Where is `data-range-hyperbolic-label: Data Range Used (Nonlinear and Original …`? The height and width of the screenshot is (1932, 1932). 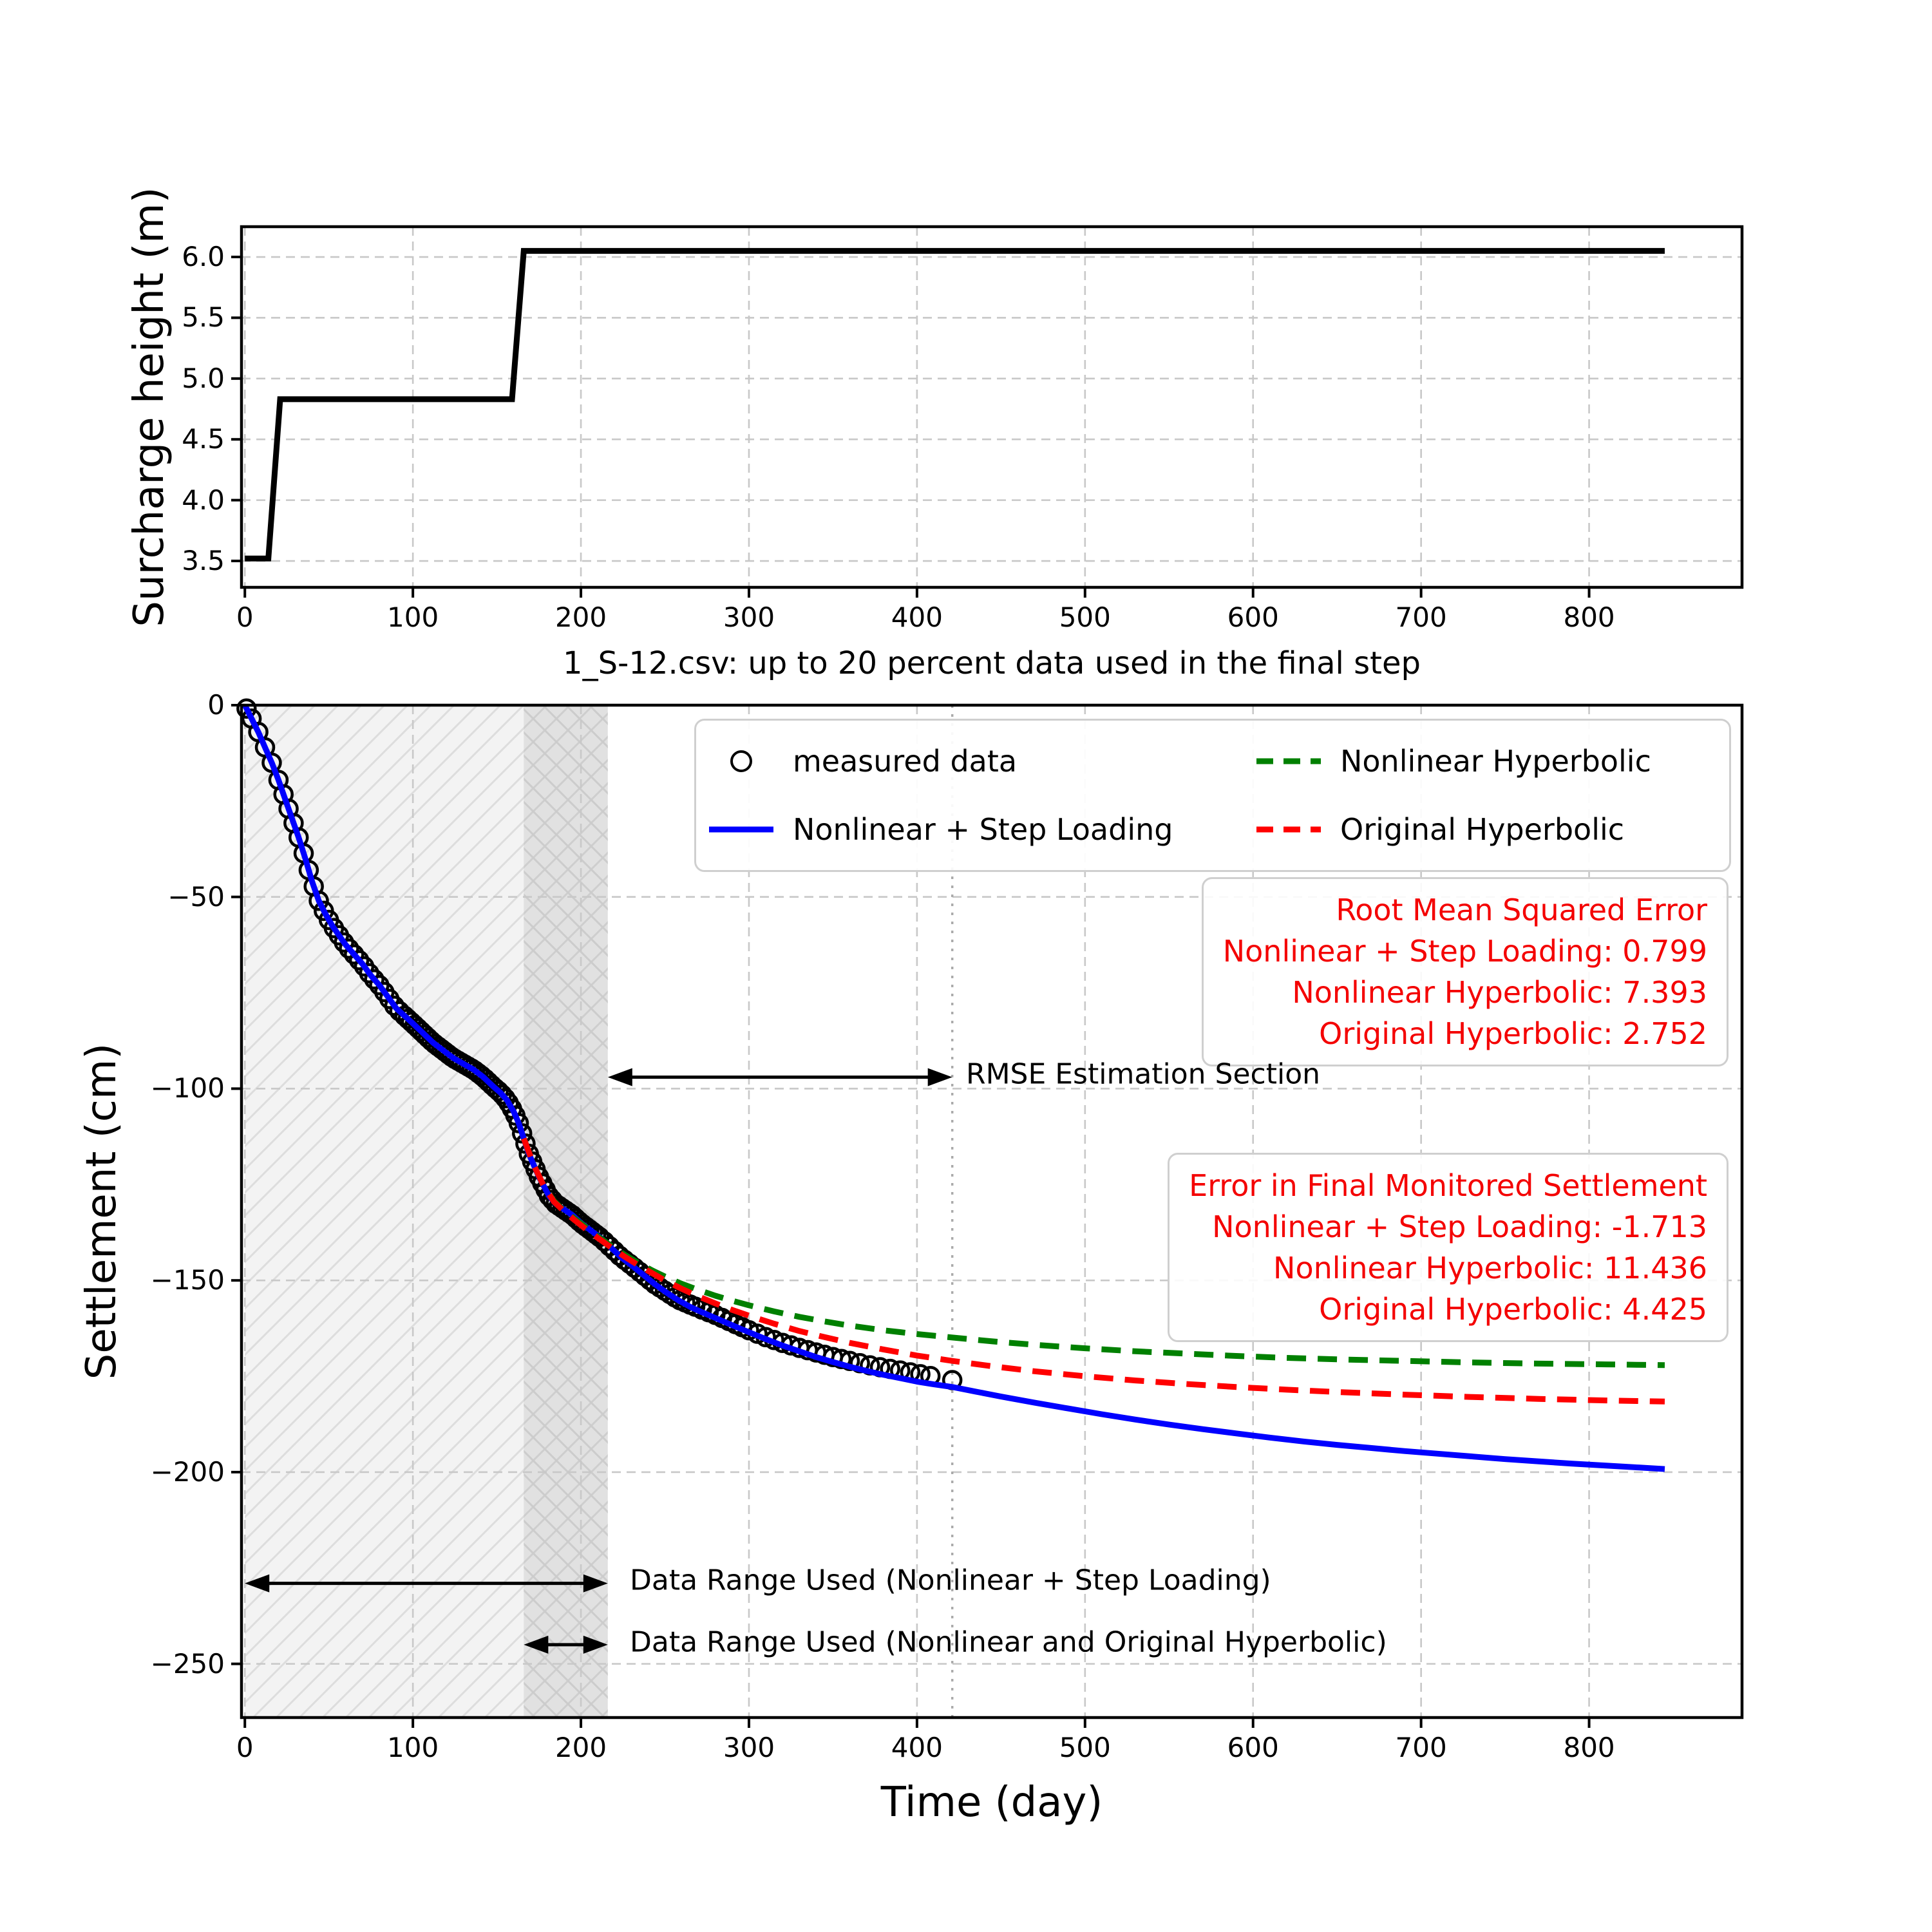
data-range-hyperbolic-label: Data Range Used (Nonlinear and Original … is located at coordinates (1008, 1642).